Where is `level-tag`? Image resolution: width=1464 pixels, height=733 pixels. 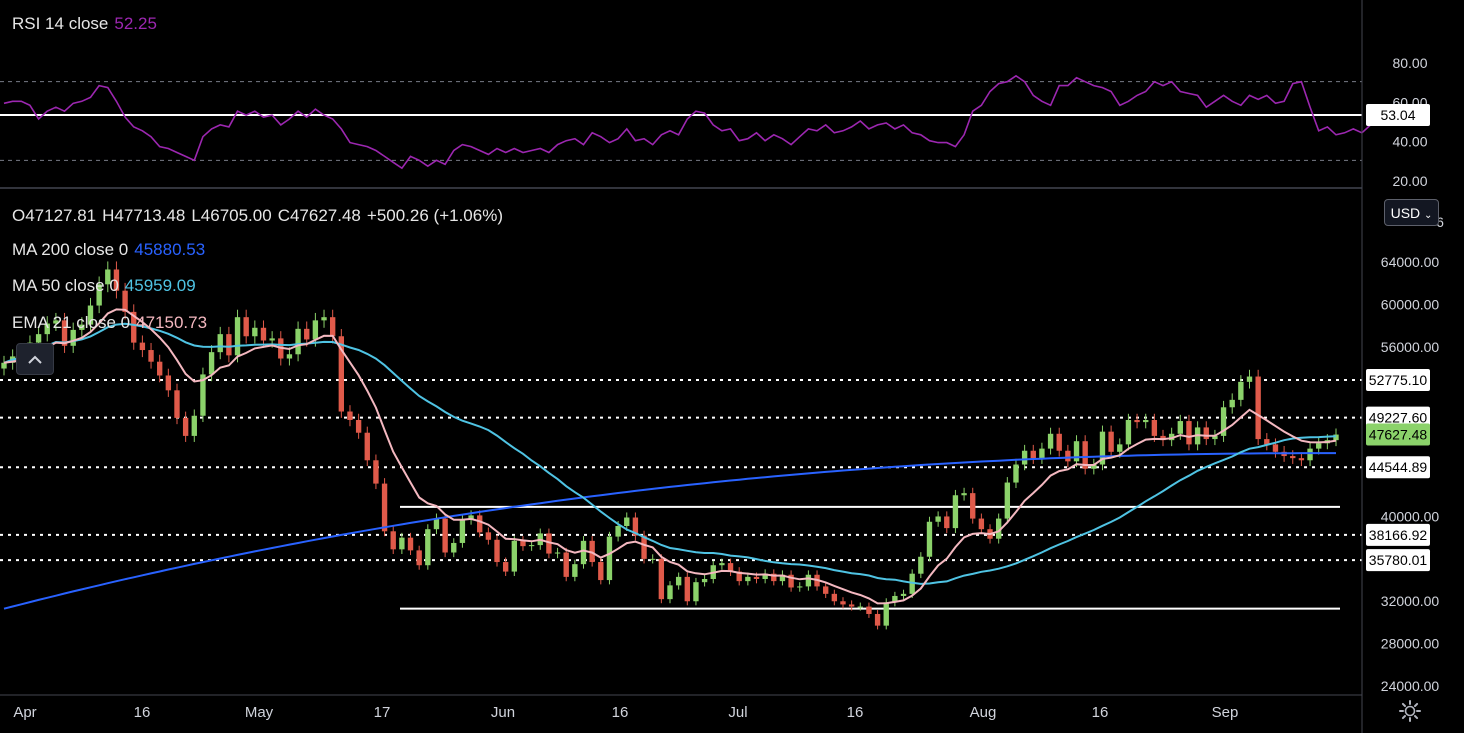 level-tag is located at coordinates (1398, 560).